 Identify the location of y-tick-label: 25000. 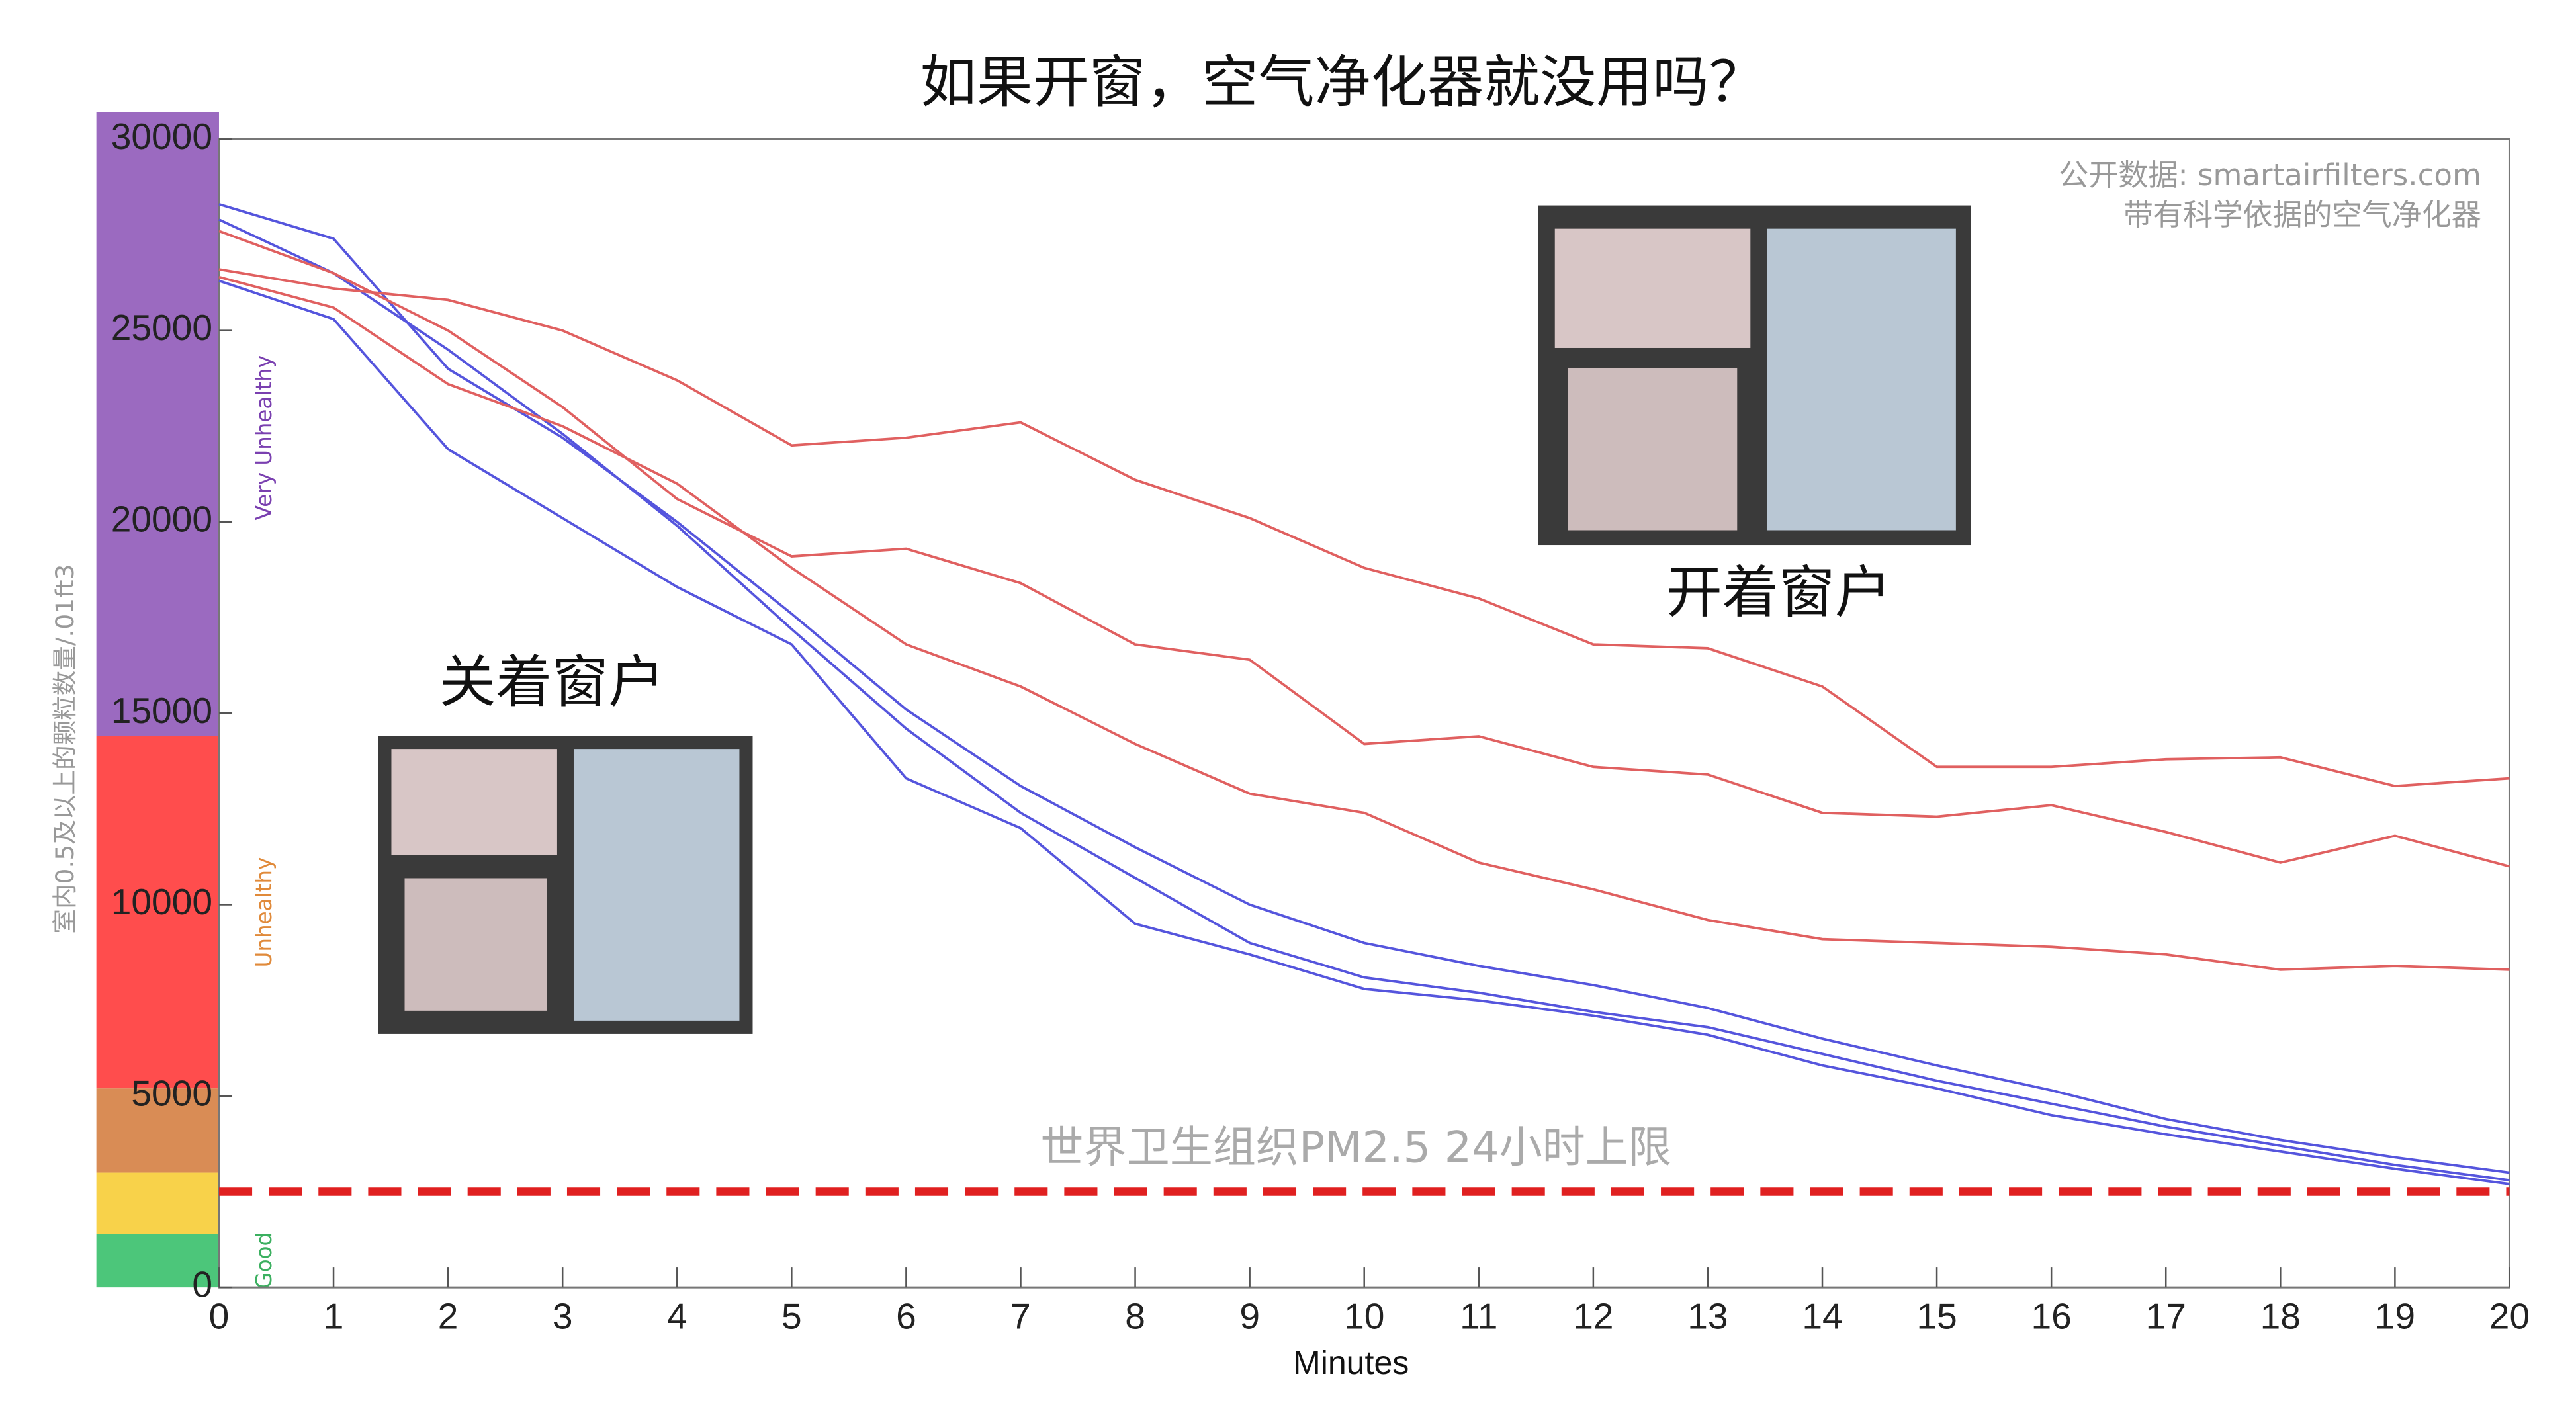
(161, 327).